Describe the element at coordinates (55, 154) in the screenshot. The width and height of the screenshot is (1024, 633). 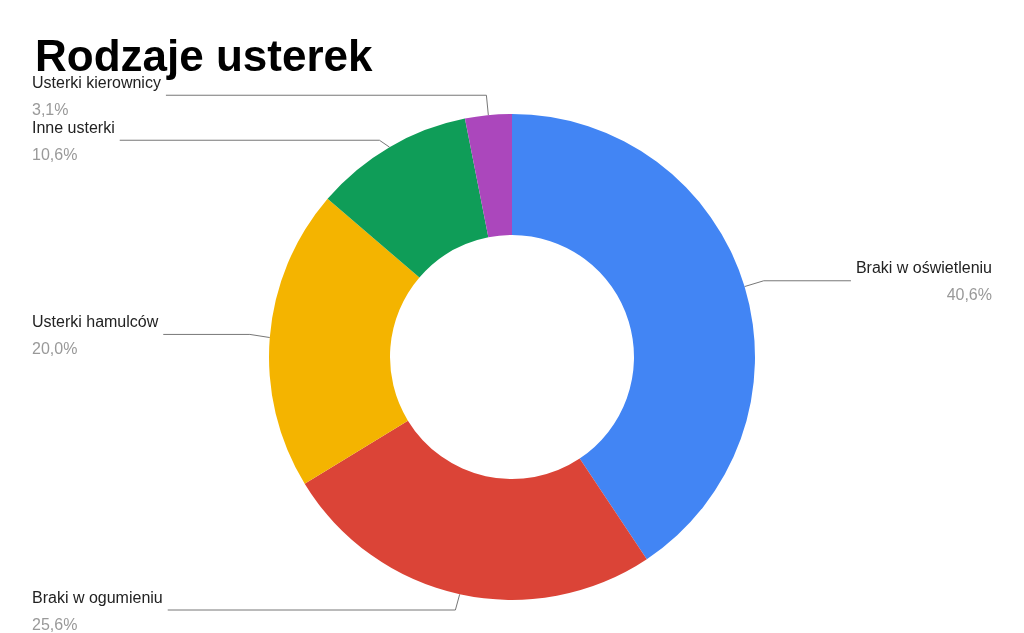
I see `data-label: 10,6%` at that location.